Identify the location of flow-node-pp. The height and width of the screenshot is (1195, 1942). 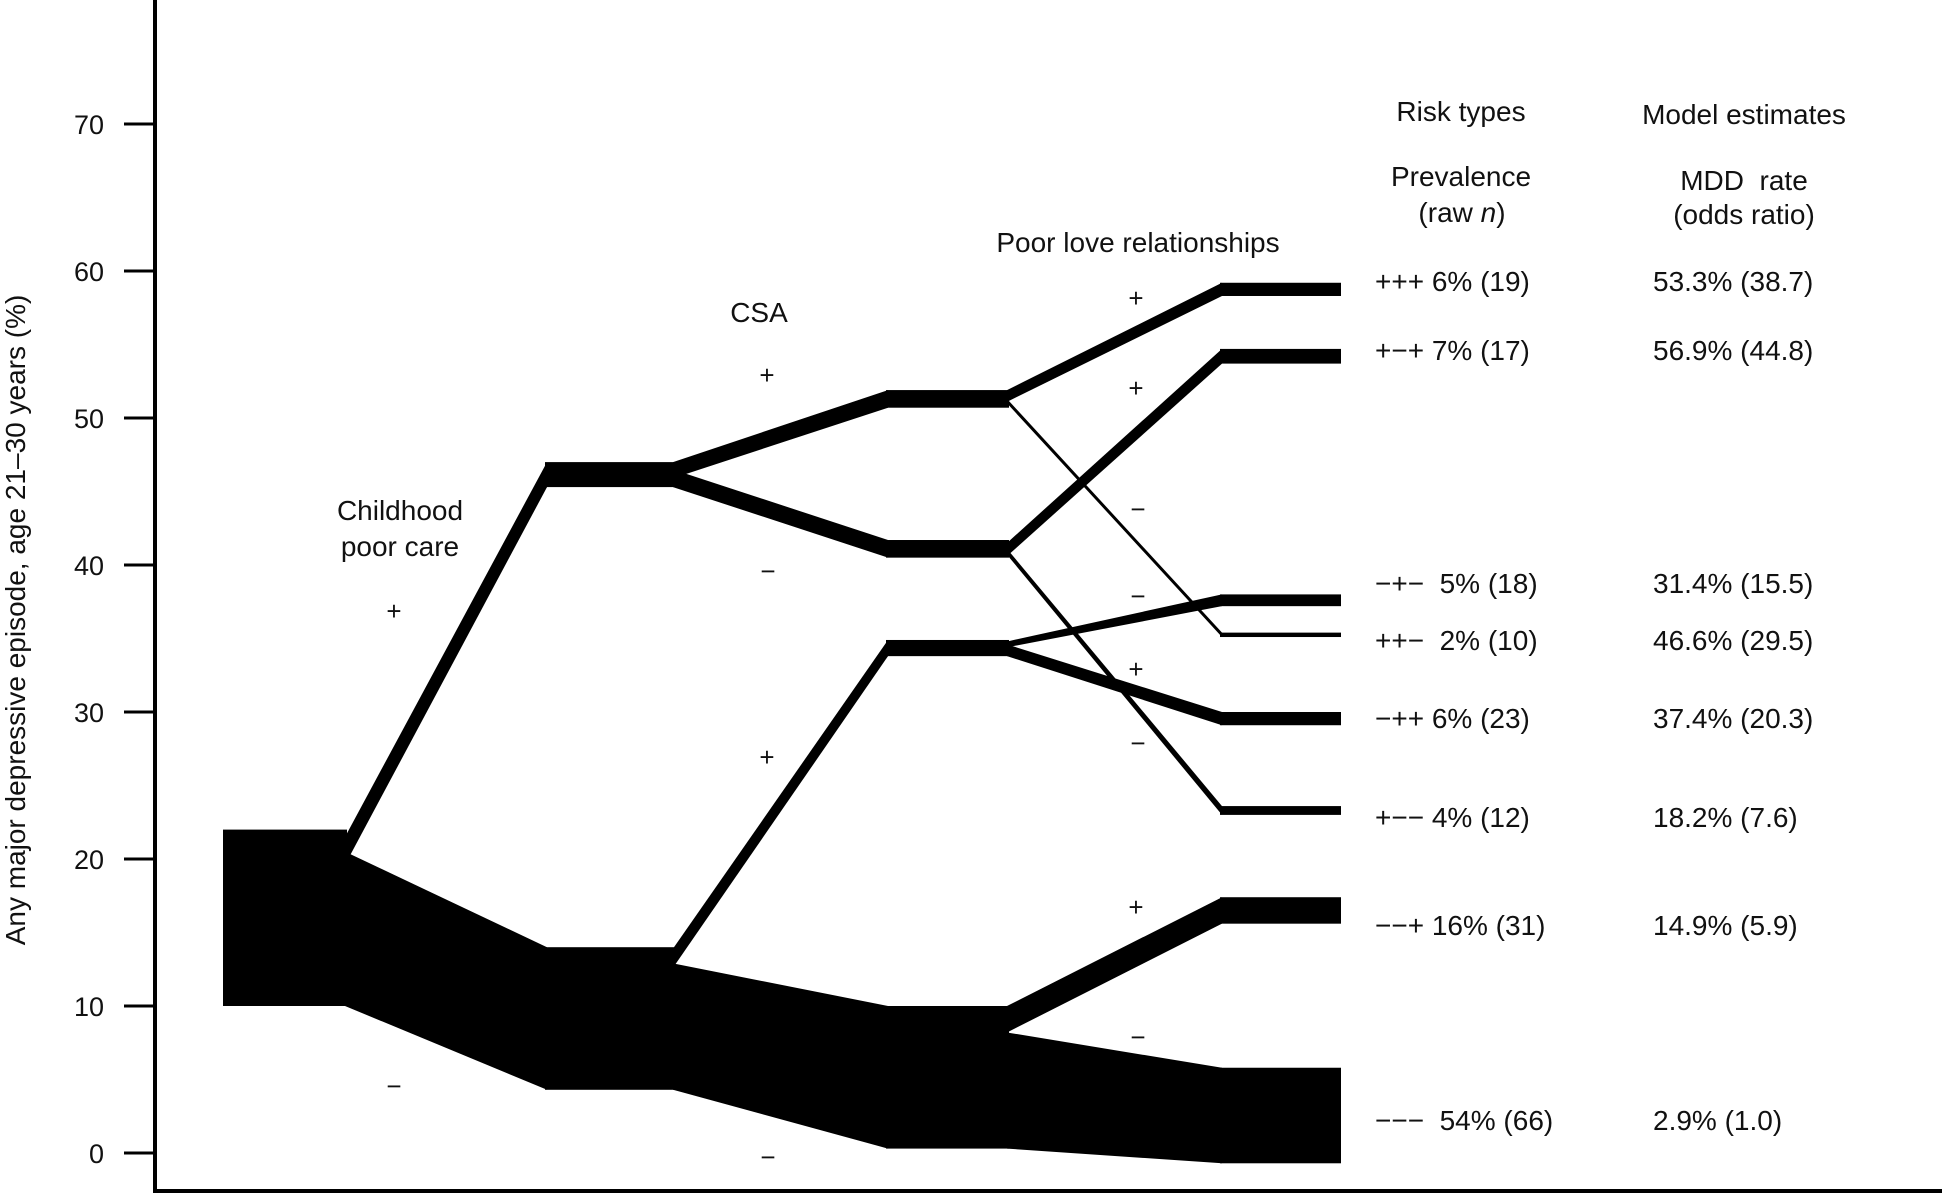
(947, 399).